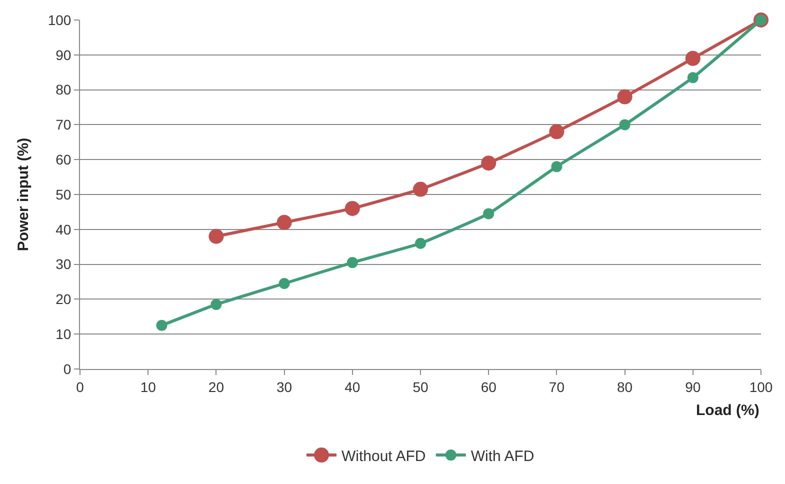 Image resolution: width=785 pixels, height=484 pixels. What do you see at coordinates (284, 386) in the screenshot?
I see `x-tick-label: 30` at bounding box center [284, 386].